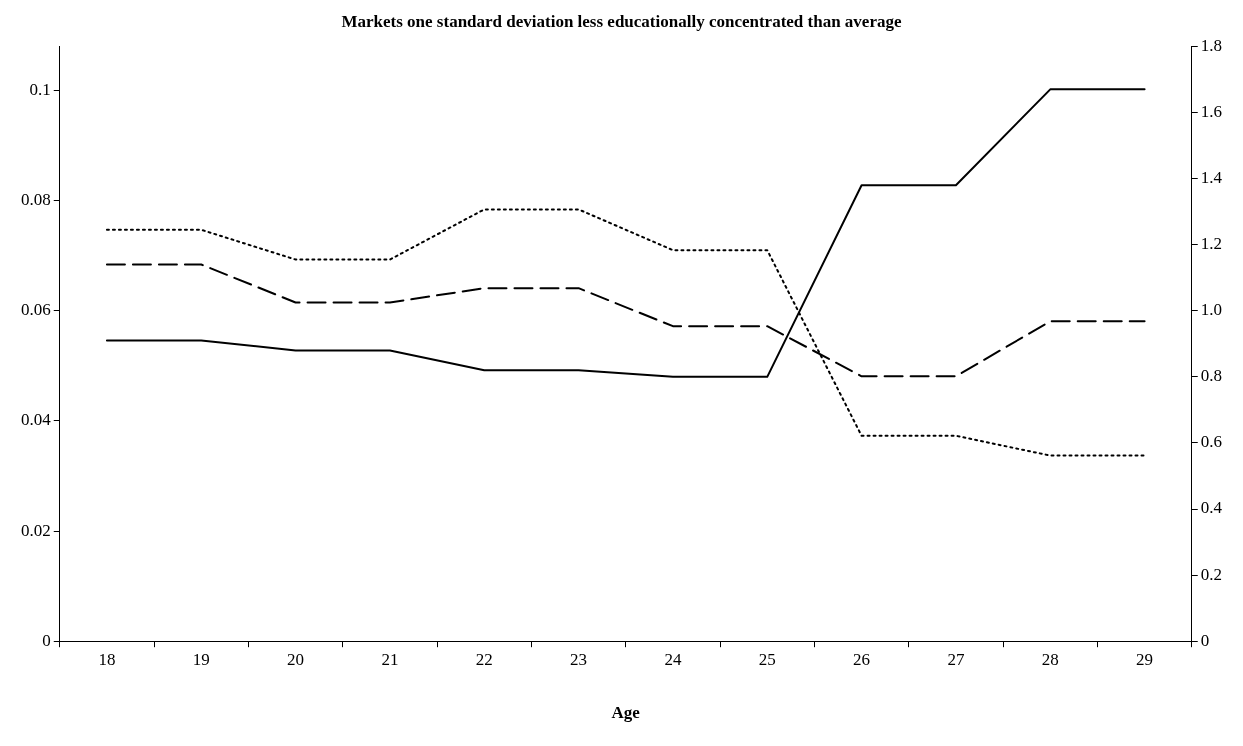  What do you see at coordinates (296, 659) in the screenshot?
I see `x-tick-label: 20` at bounding box center [296, 659].